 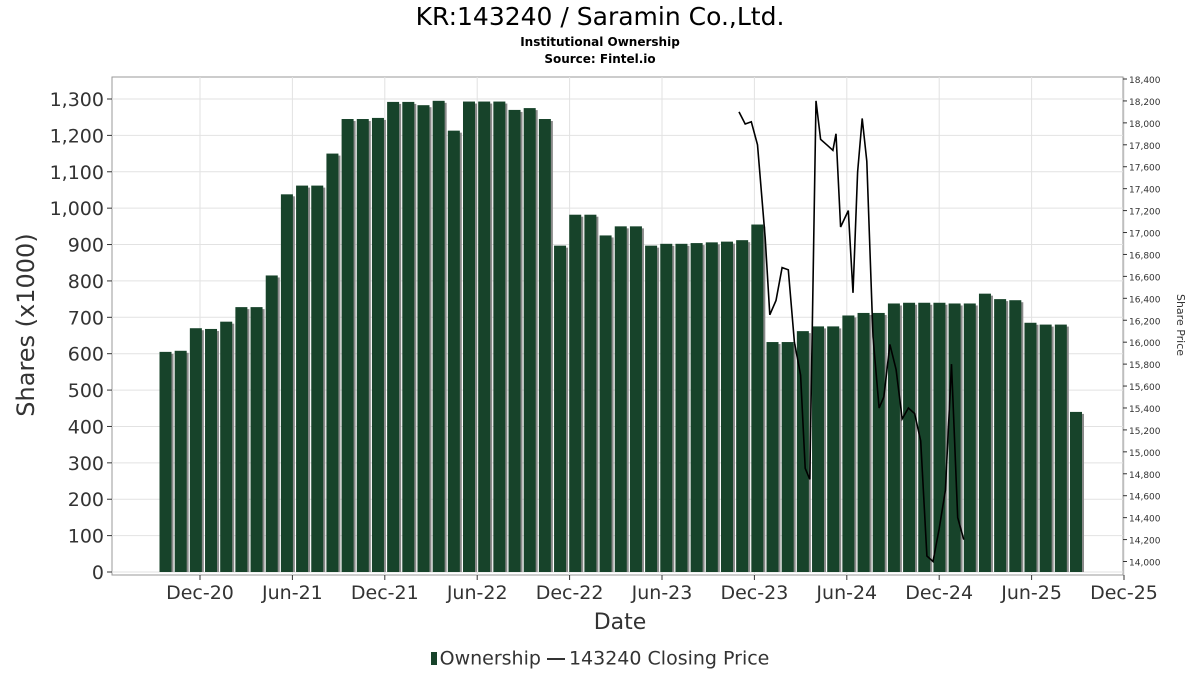 I want to click on y2-tick-label: 18,400, so click(x=1145, y=81).